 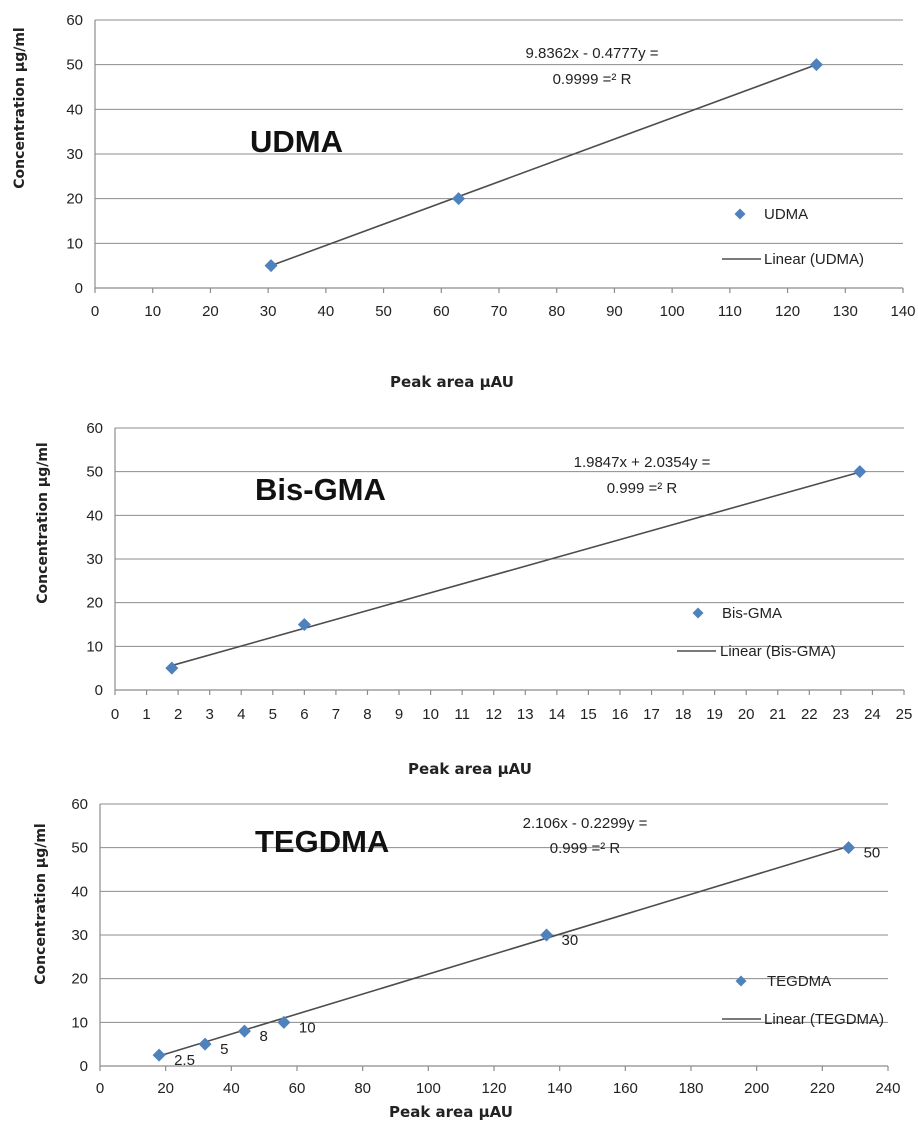 What do you see at coordinates (146, 714) in the screenshot?
I see `x-tick-label: 1` at bounding box center [146, 714].